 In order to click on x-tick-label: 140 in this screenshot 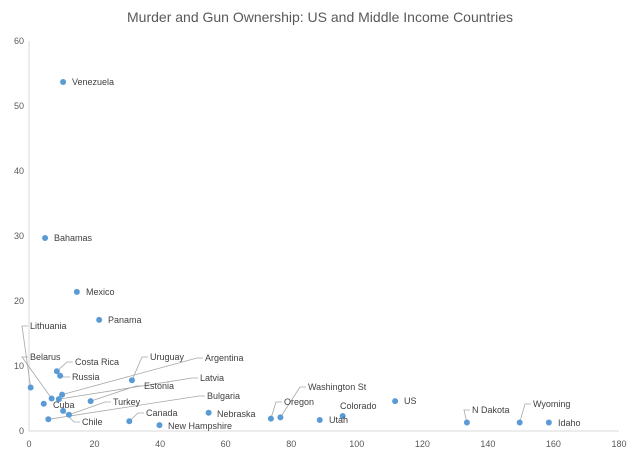, I will do `click(487, 444)`.